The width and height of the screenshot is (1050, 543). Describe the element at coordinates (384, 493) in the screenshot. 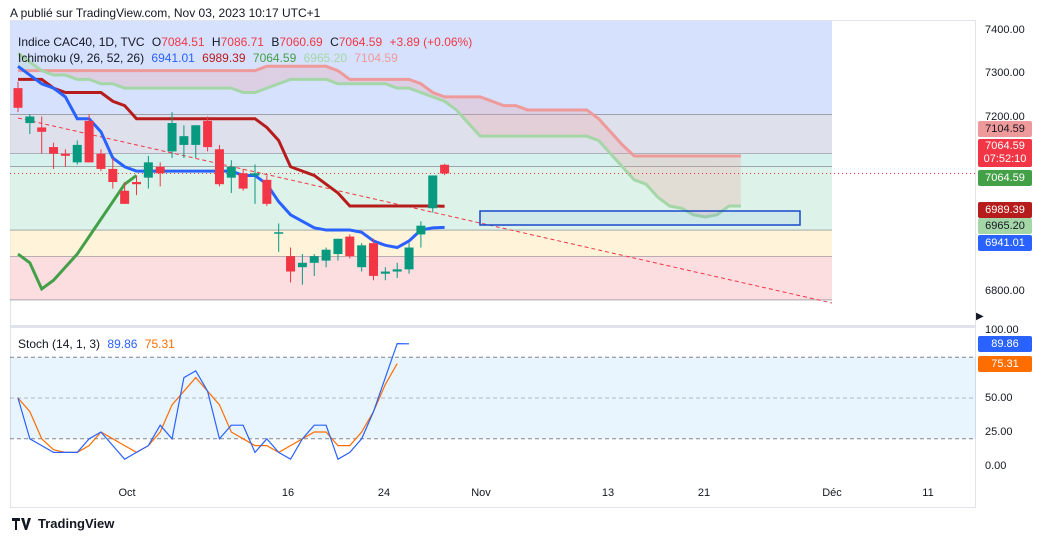

I see `time-tick-24: 24` at that location.